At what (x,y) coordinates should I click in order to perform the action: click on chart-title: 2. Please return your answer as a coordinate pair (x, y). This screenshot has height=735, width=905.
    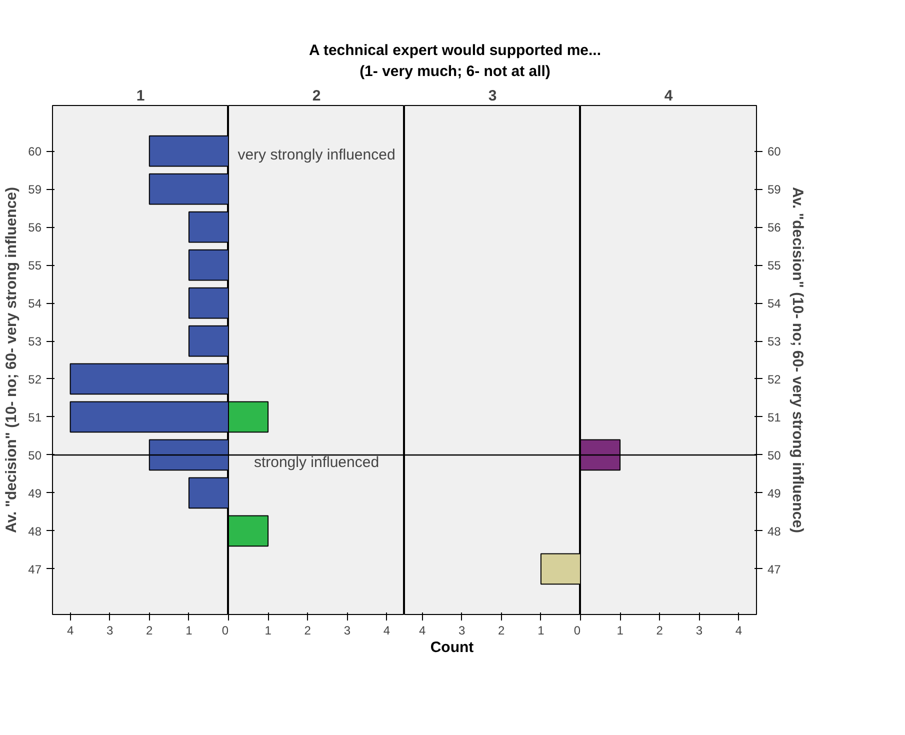
    Looking at the image, I should click on (316, 96).